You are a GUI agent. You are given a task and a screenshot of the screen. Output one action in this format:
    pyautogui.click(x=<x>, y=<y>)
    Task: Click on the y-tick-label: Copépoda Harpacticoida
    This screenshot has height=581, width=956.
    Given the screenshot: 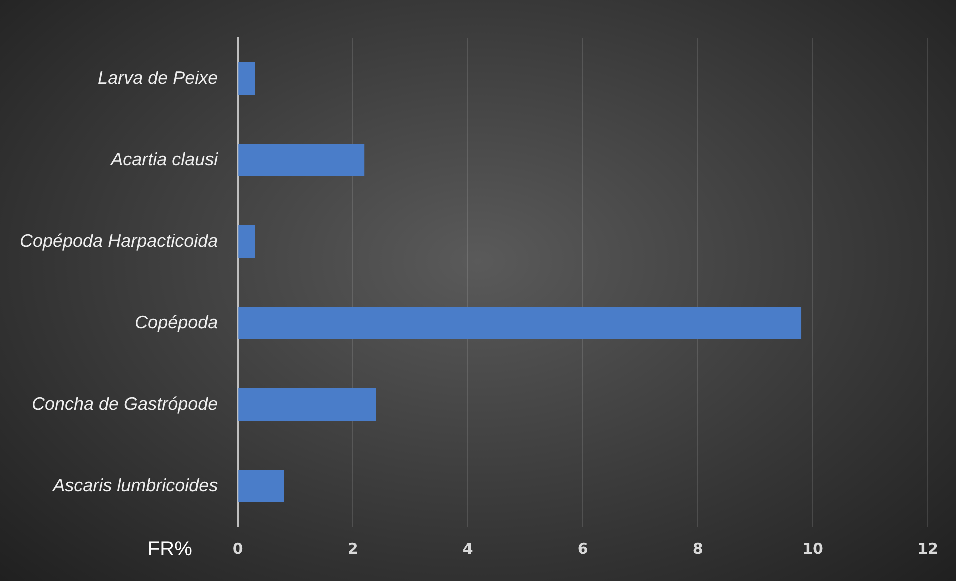 What is the action you would take?
    pyautogui.click(x=119, y=240)
    